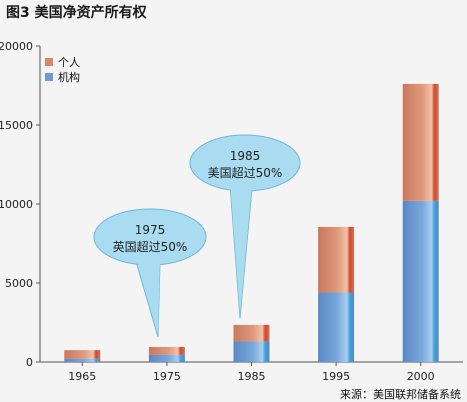 This screenshot has width=467, height=402. What do you see at coordinates (19, 283) in the screenshot?
I see `y-tick-label: 5000` at bounding box center [19, 283].